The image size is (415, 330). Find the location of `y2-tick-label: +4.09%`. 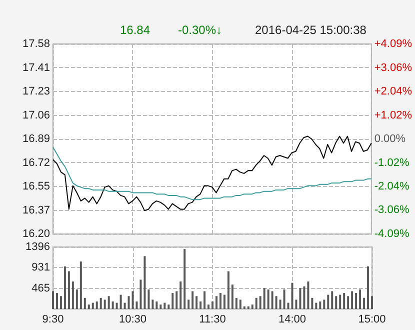

y2-tick-label: +4.09% is located at coordinates (393, 44).